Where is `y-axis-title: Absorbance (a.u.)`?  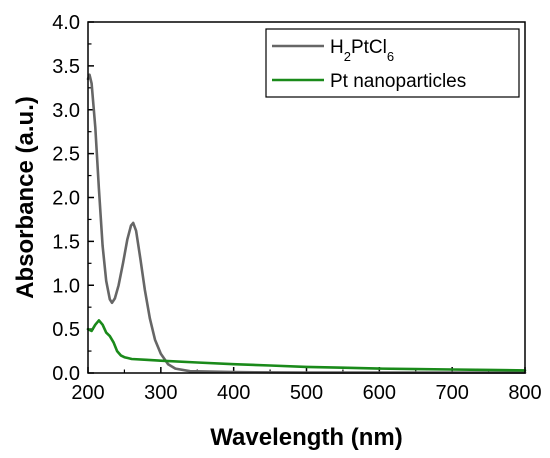
y-axis-title: Absorbance (a.u.) is located at coordinates (25, 197).